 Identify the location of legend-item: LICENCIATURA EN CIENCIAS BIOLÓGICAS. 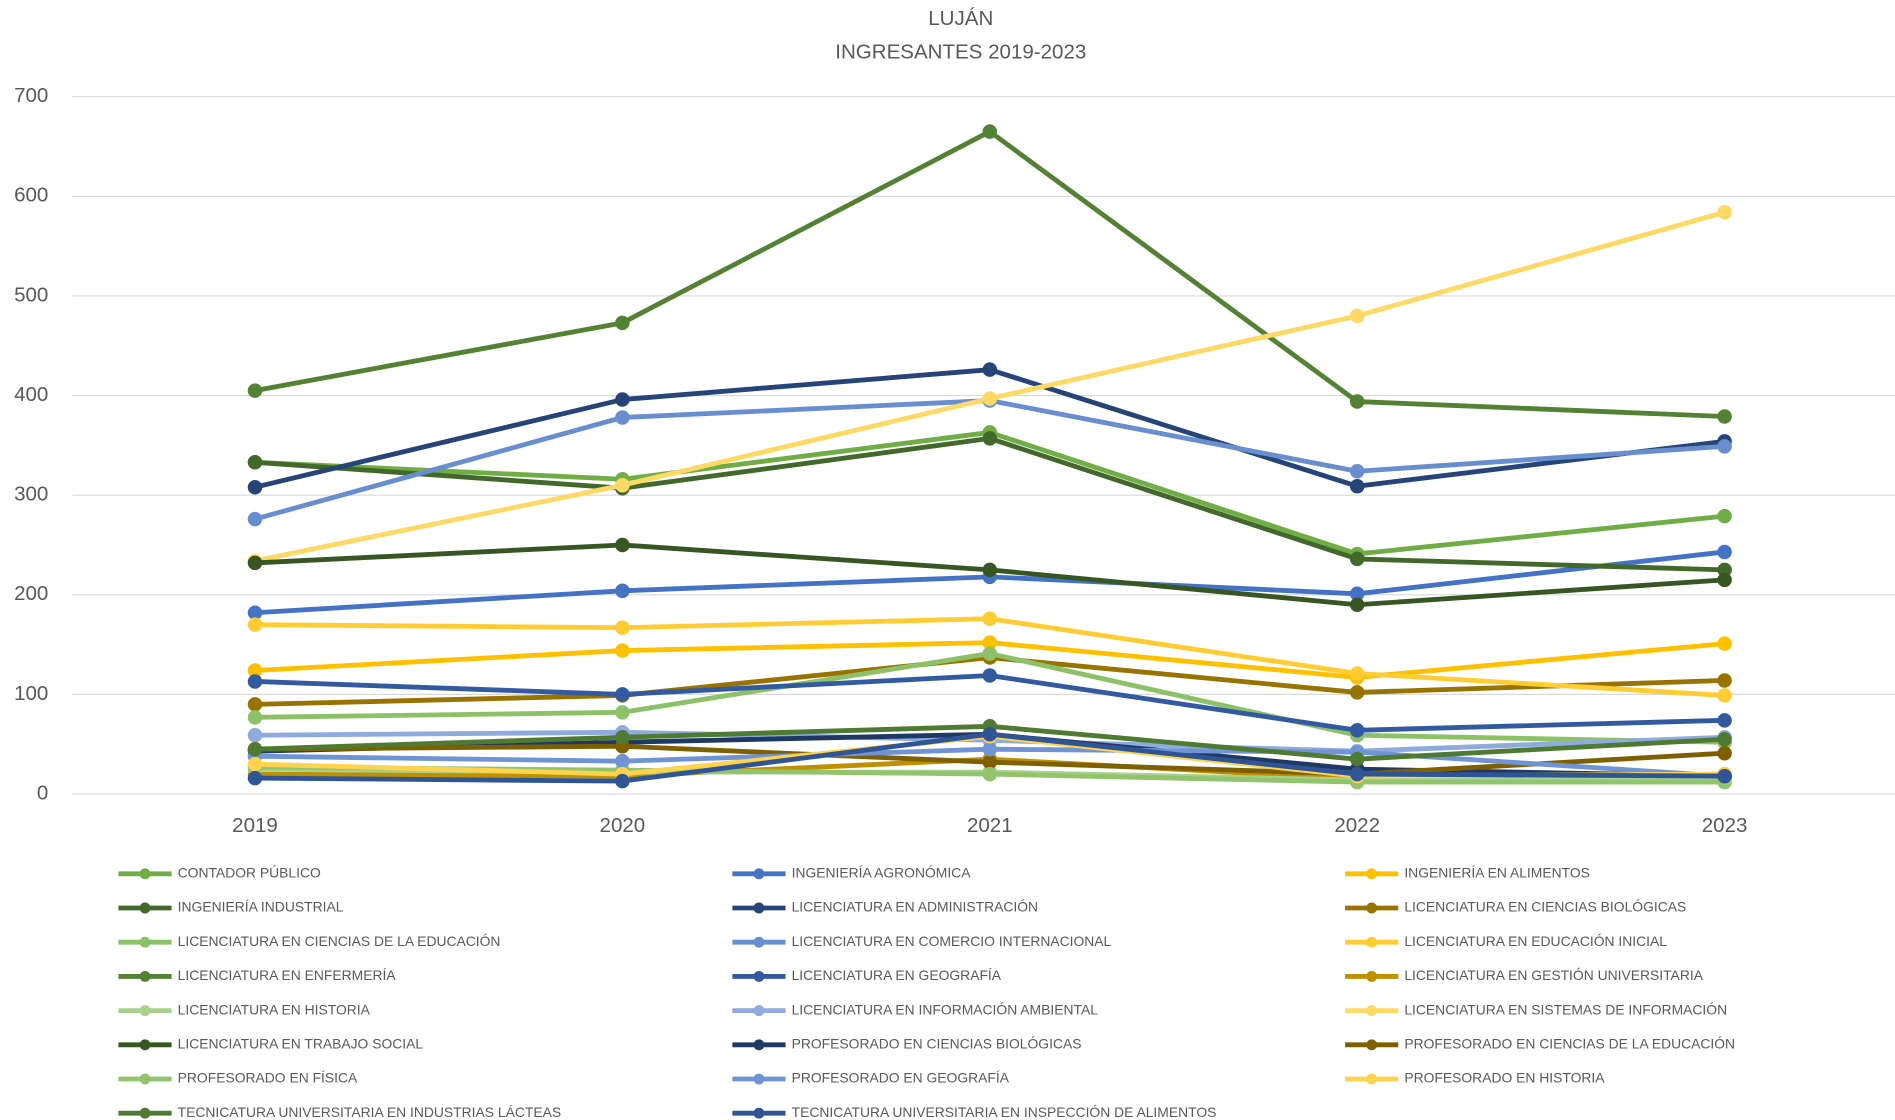
(1515, 907).